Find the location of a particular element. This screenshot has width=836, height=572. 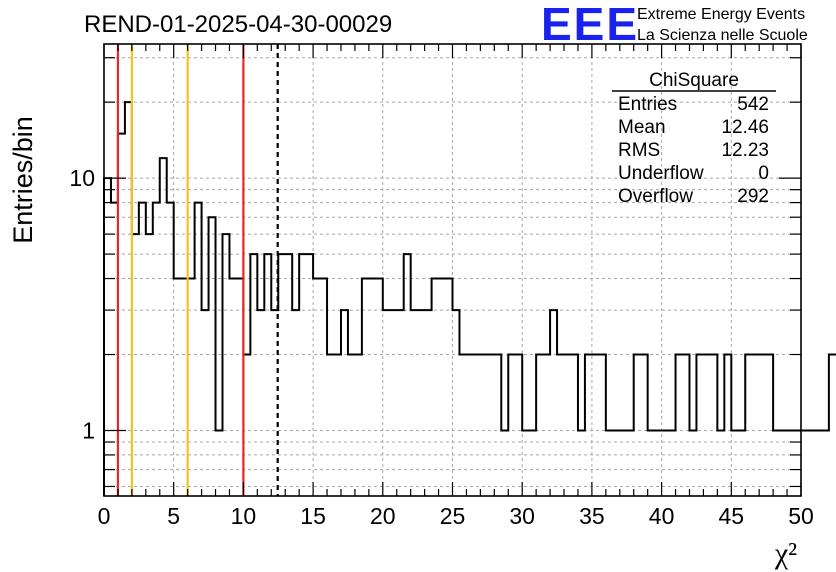

x-axis-label: χ² is located at coordinates (785, 553).